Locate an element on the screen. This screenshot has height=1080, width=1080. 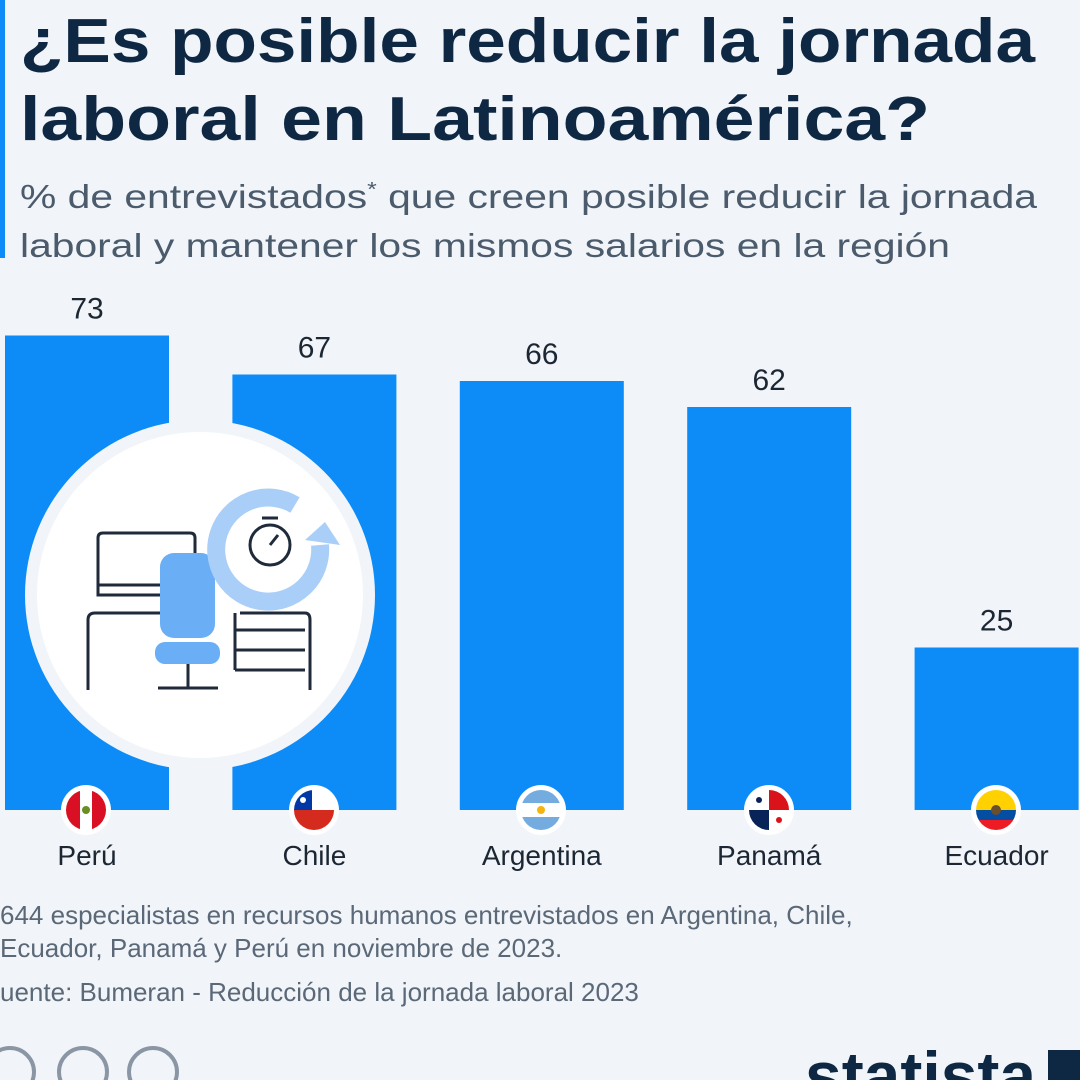
brand-logo: statista is located at coordinates (921, 1059).